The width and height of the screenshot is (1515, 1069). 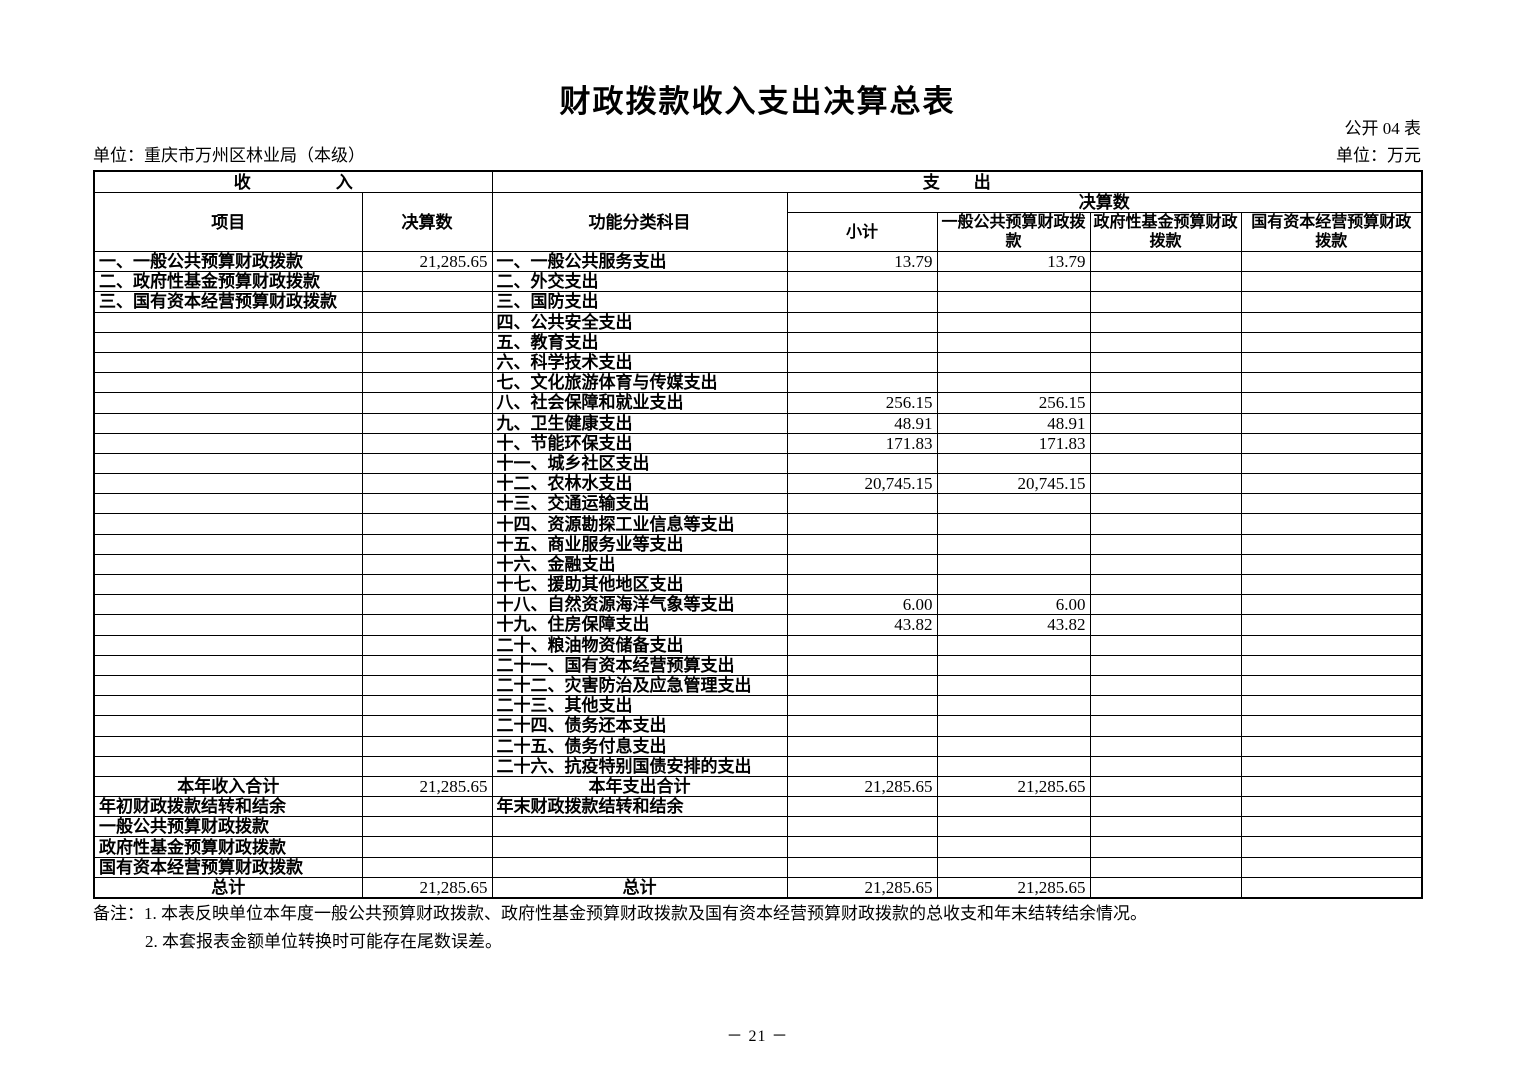 What do you see at coordinates (639, 222) in the screenshot?
I see `col-header-functional-category: 功能分类科目` at bounding box center [639, 222].